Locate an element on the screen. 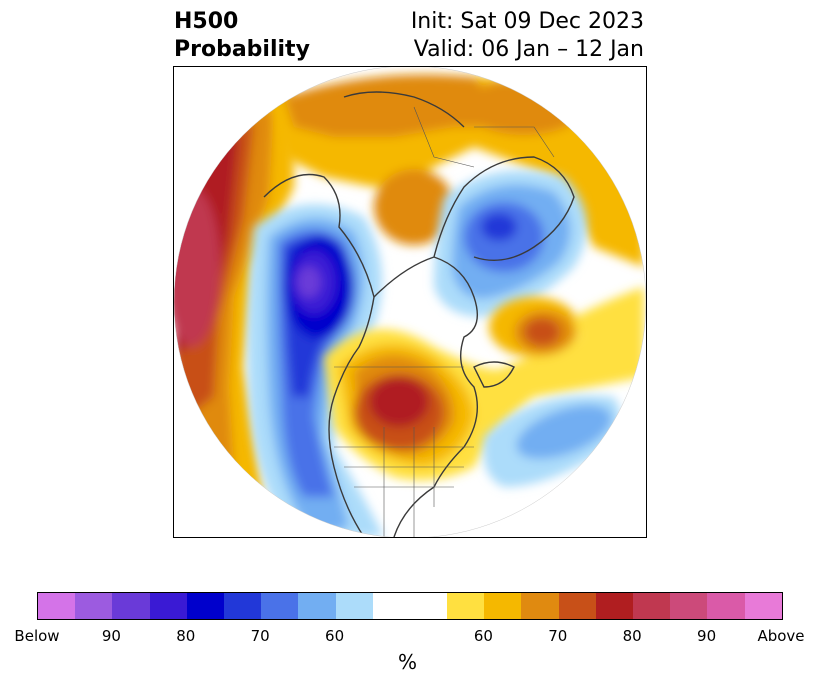  western-cold-anomaly is located at coordinates (315, 370).